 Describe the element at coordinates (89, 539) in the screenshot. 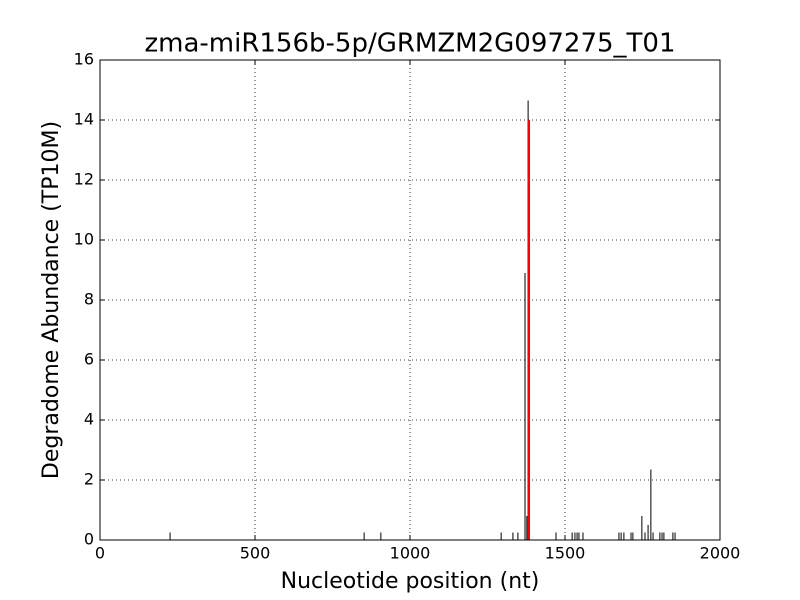

I see `y-tick-label: 0` at that location.